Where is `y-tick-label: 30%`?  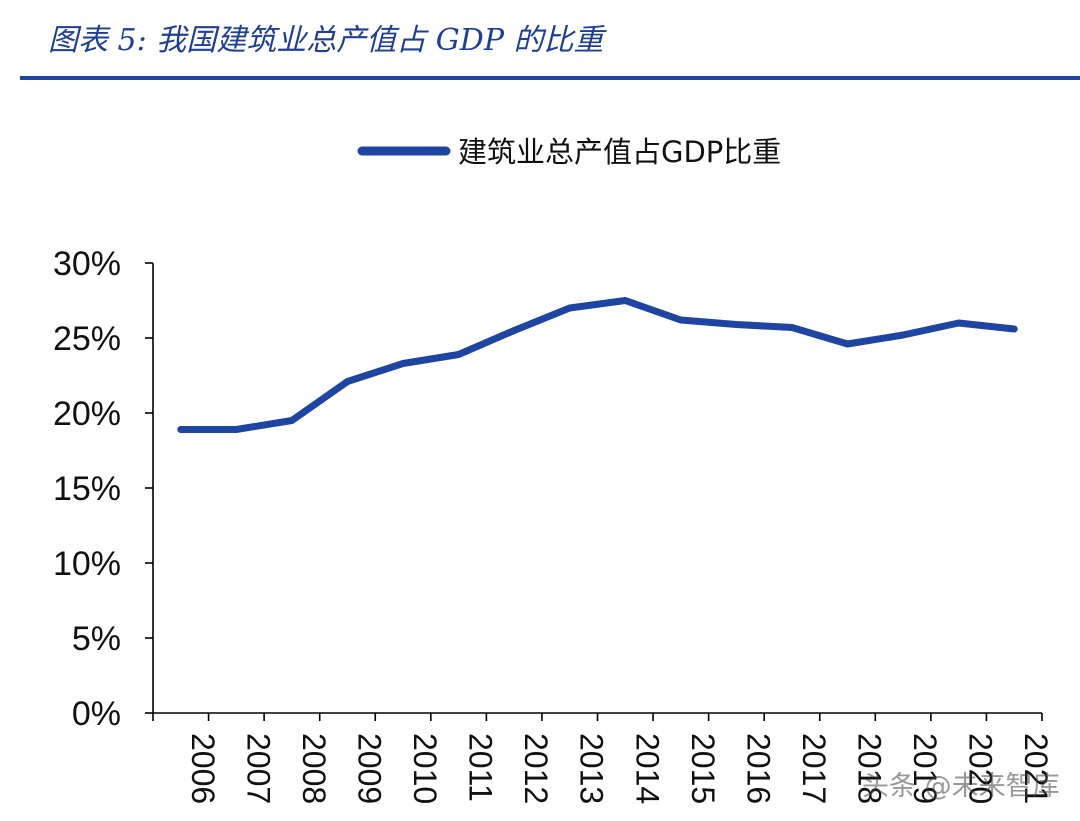 y-tick-label: 30% is located at coordinates (87, 264).